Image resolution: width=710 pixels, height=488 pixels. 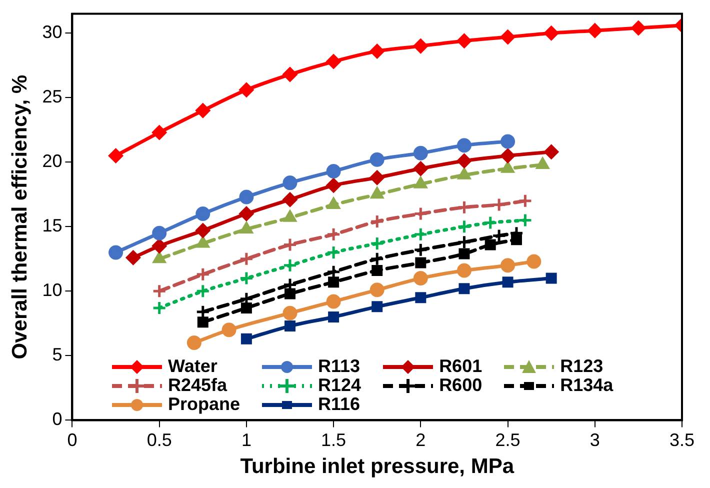 I want to click on x-tick-label: 1.5, so click(x=333, y=440).